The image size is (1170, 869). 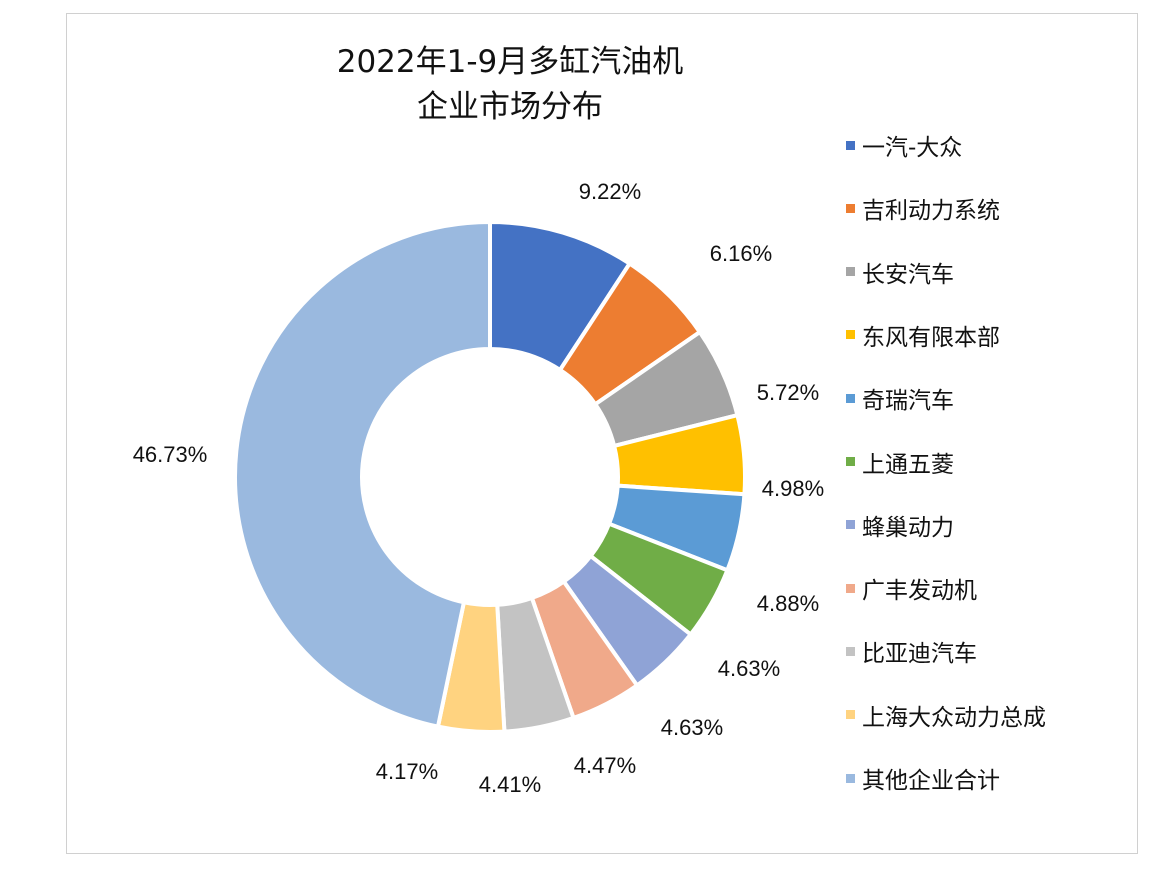 What do you see at coordinates (610, 191) in the screenshot?
I see `data-label: 9.22%` at bounding box center [610, 191].